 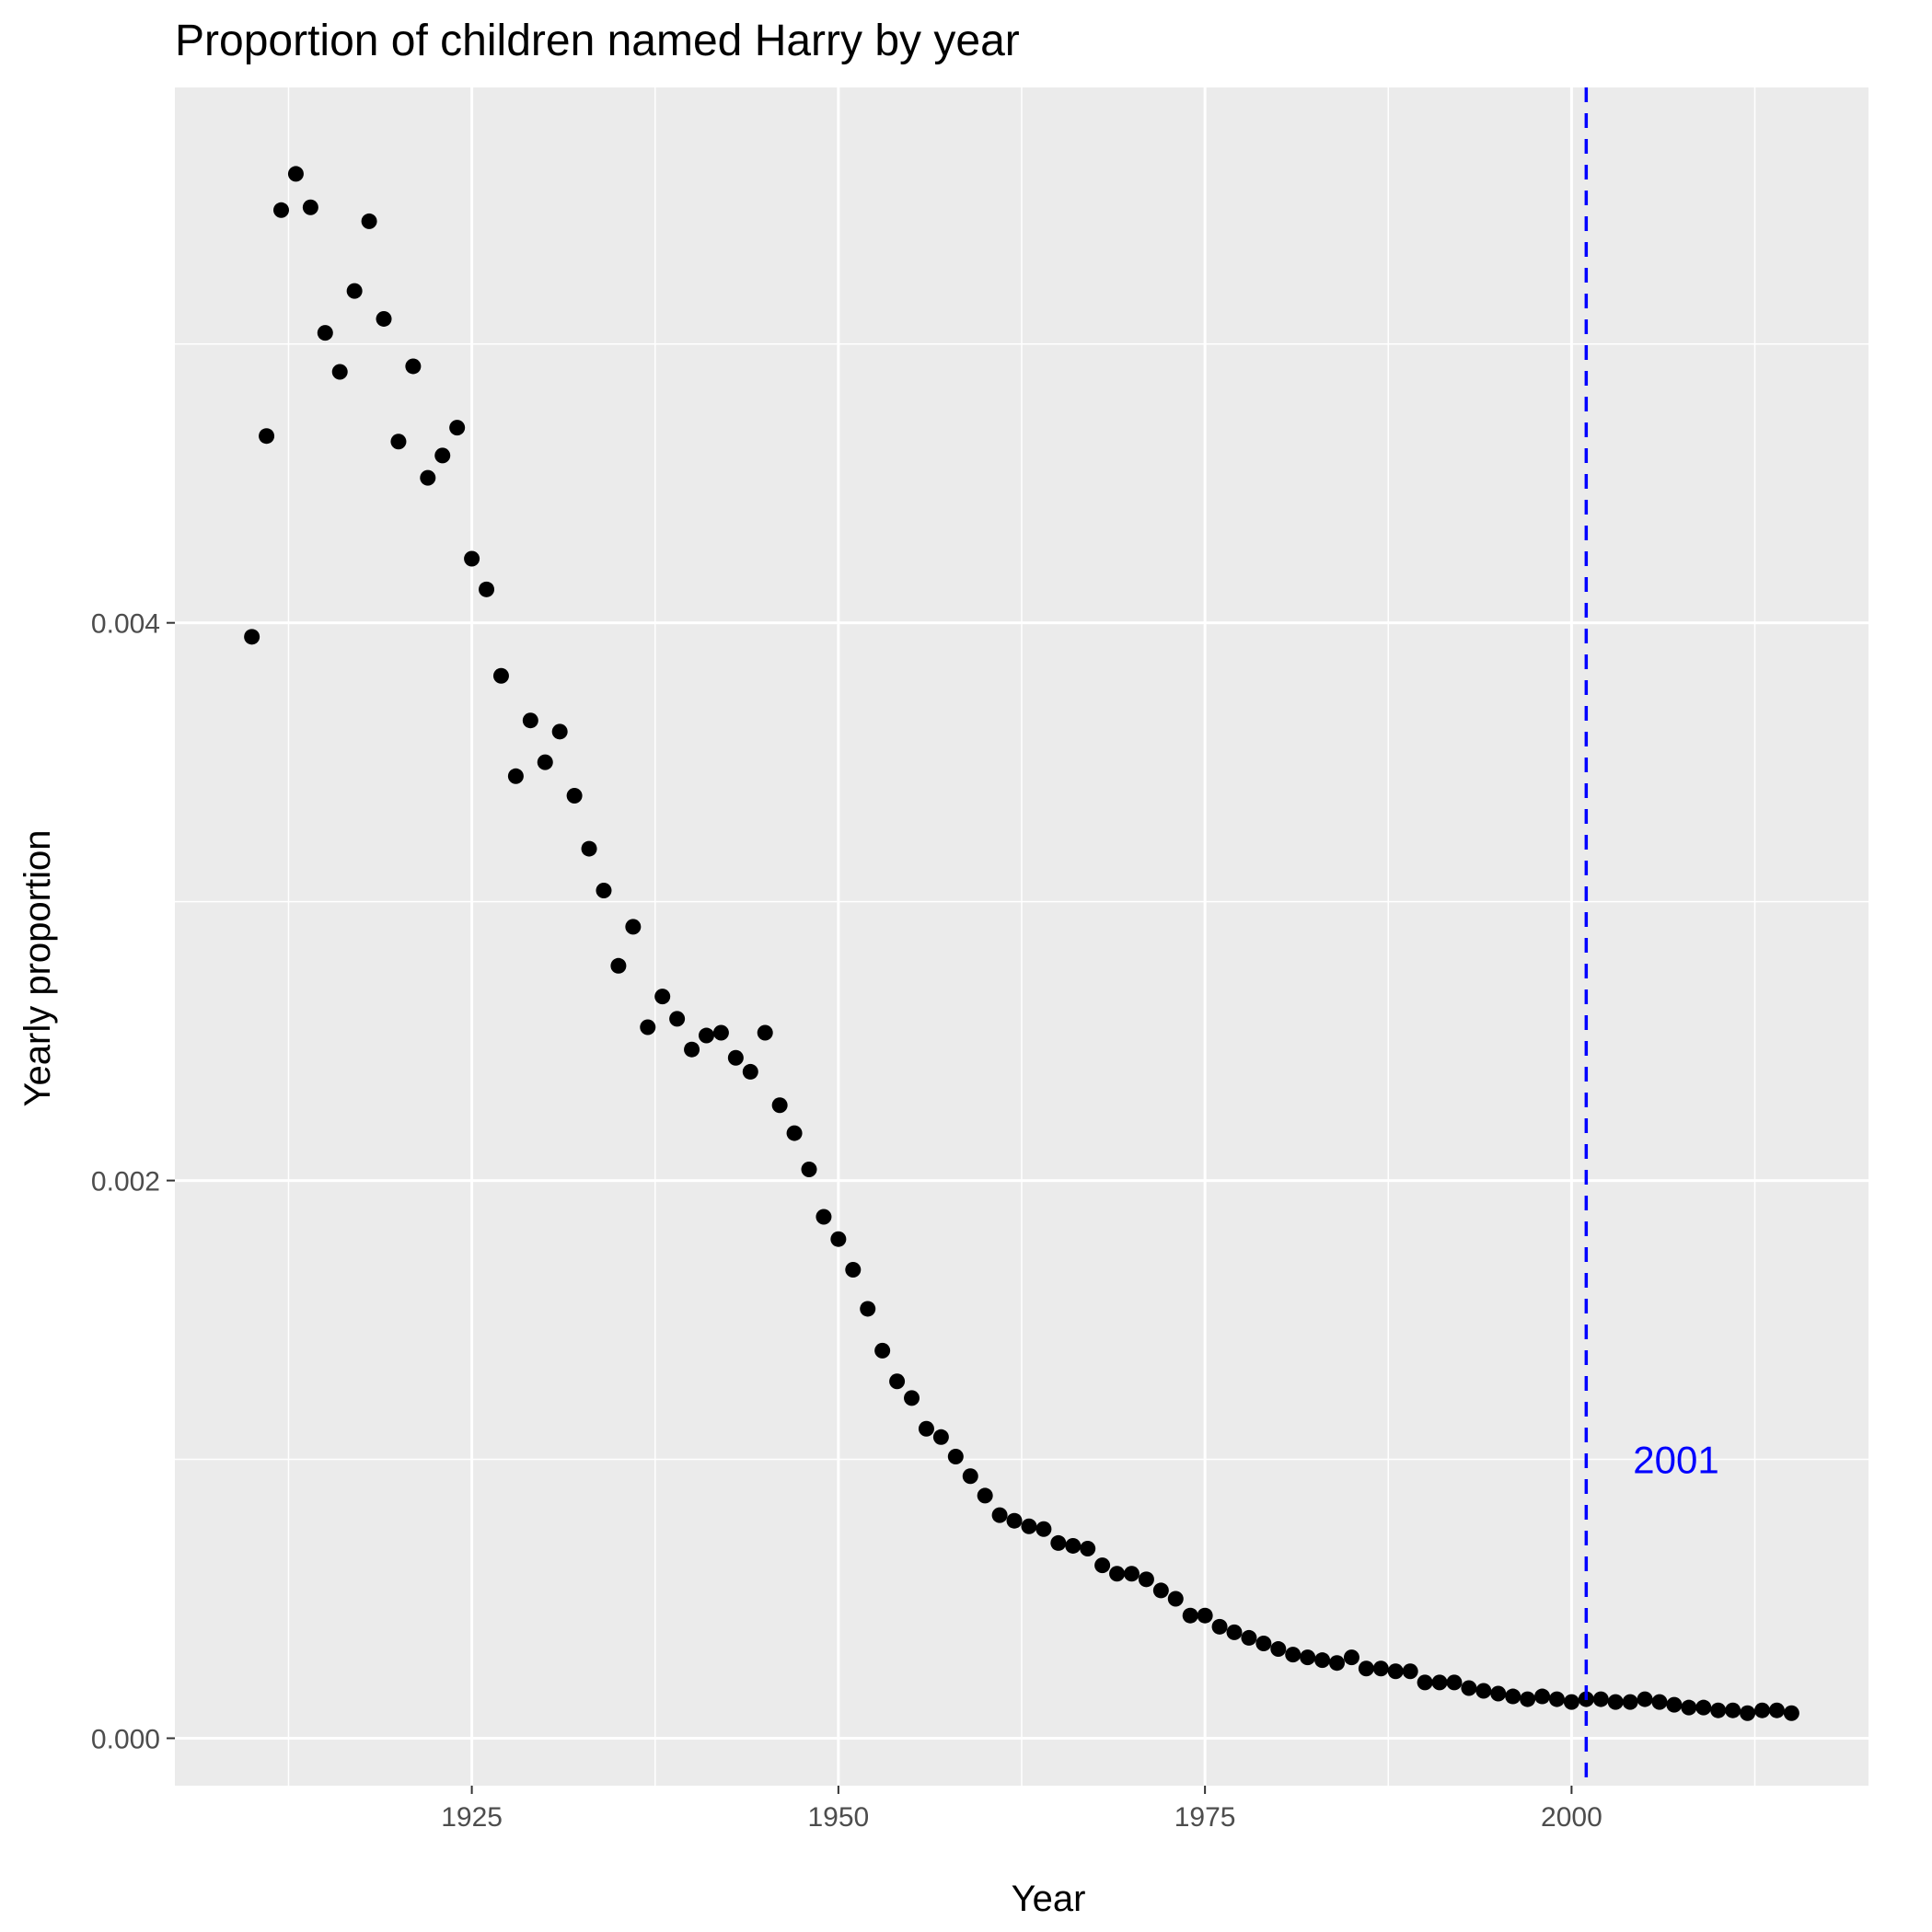 I want to click on y-axis: 0.000 0.002 0.004, so click(x=133, y=1182).